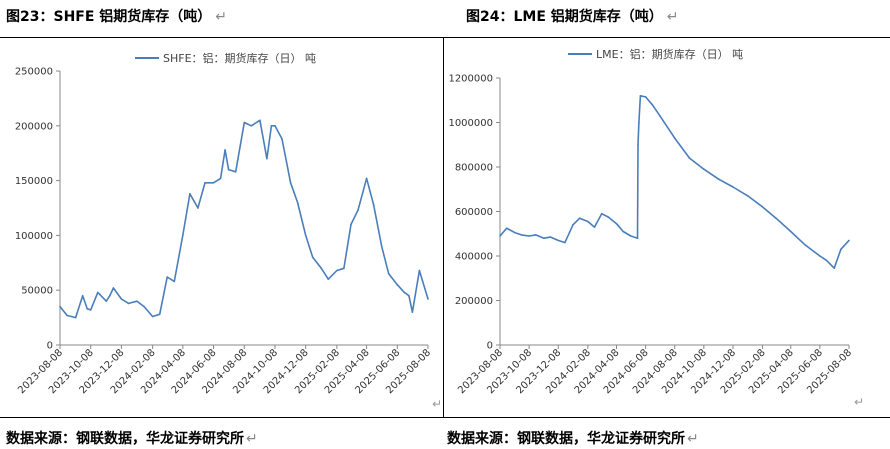  Describe the element at coordinates (470, 123) in the screenshot. I see `y-tick-label: 1000000` at that location.